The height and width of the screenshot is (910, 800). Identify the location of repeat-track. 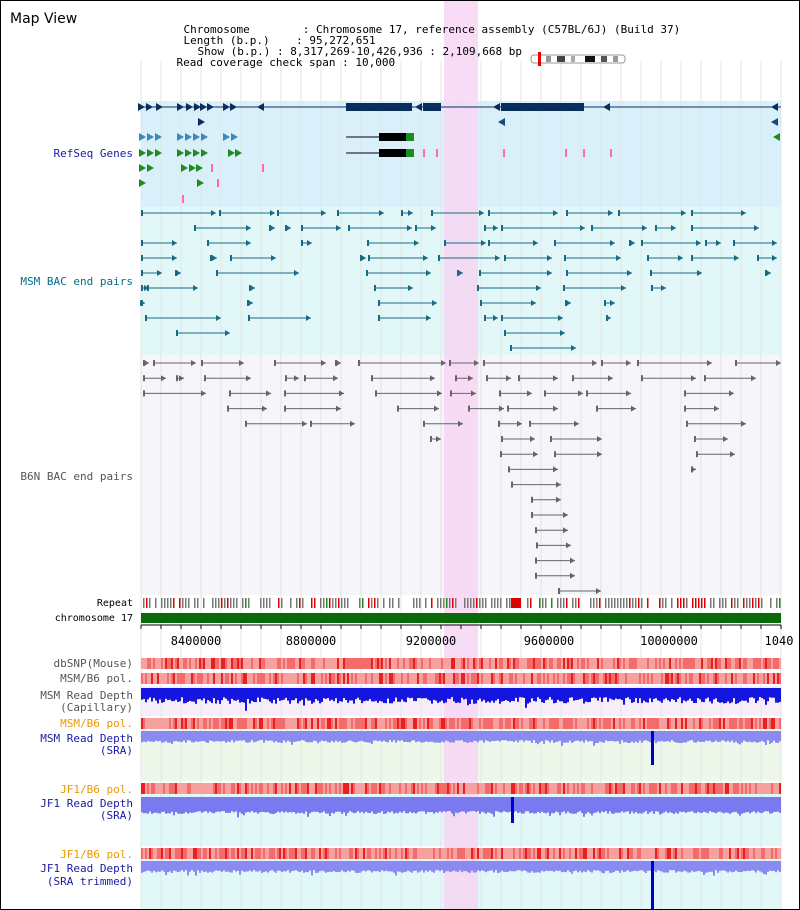
(462, 603).